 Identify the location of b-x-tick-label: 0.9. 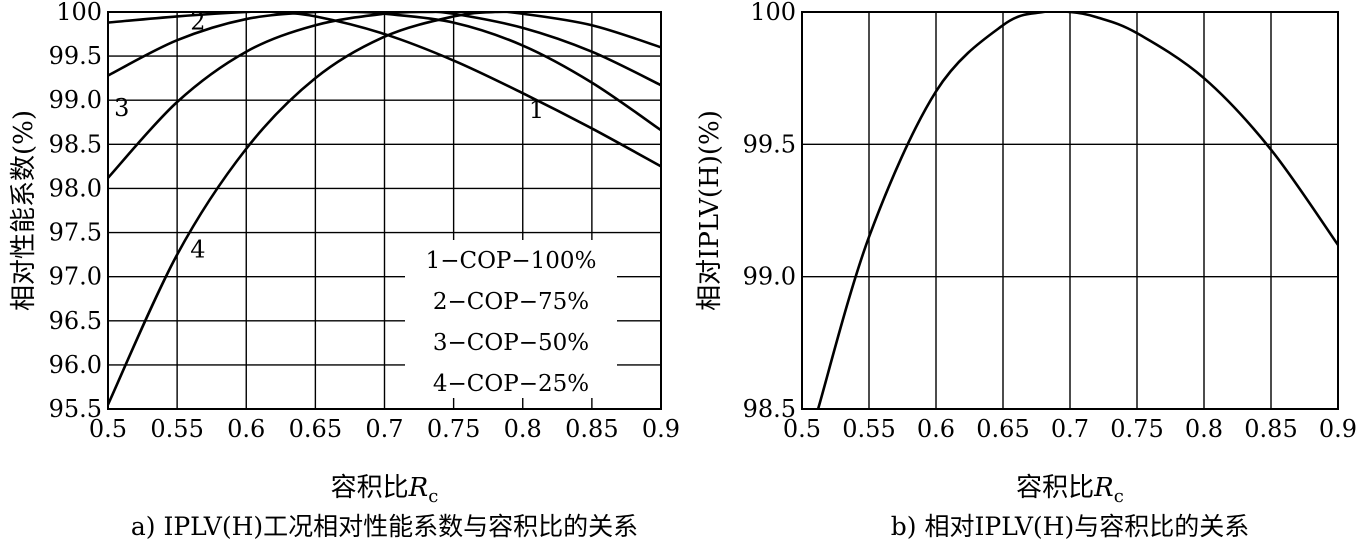
(1338, 429).